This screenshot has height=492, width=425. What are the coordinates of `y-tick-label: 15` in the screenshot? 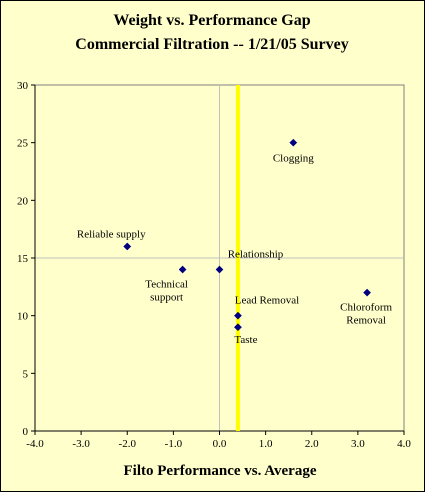 It's located at (23, 259).